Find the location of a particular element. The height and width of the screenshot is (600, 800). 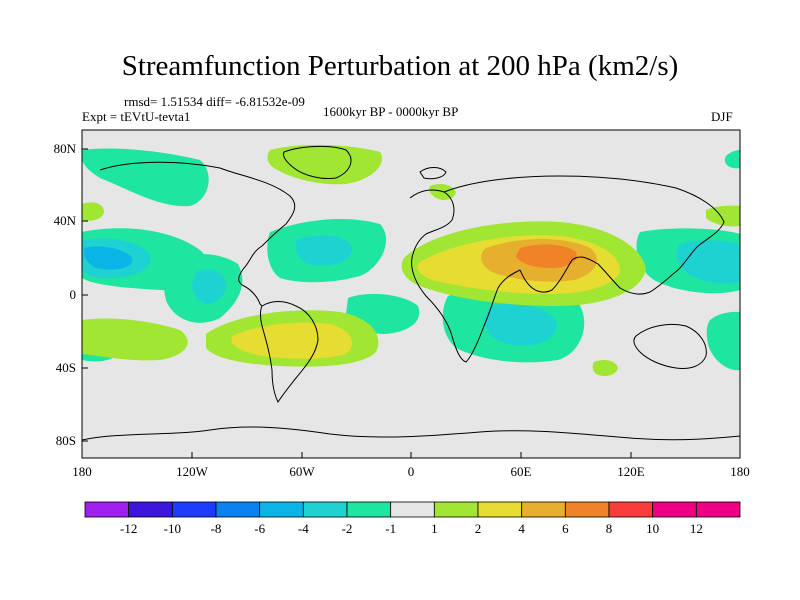

lon-label-120e: 120E is located at coordinates (631, 471).